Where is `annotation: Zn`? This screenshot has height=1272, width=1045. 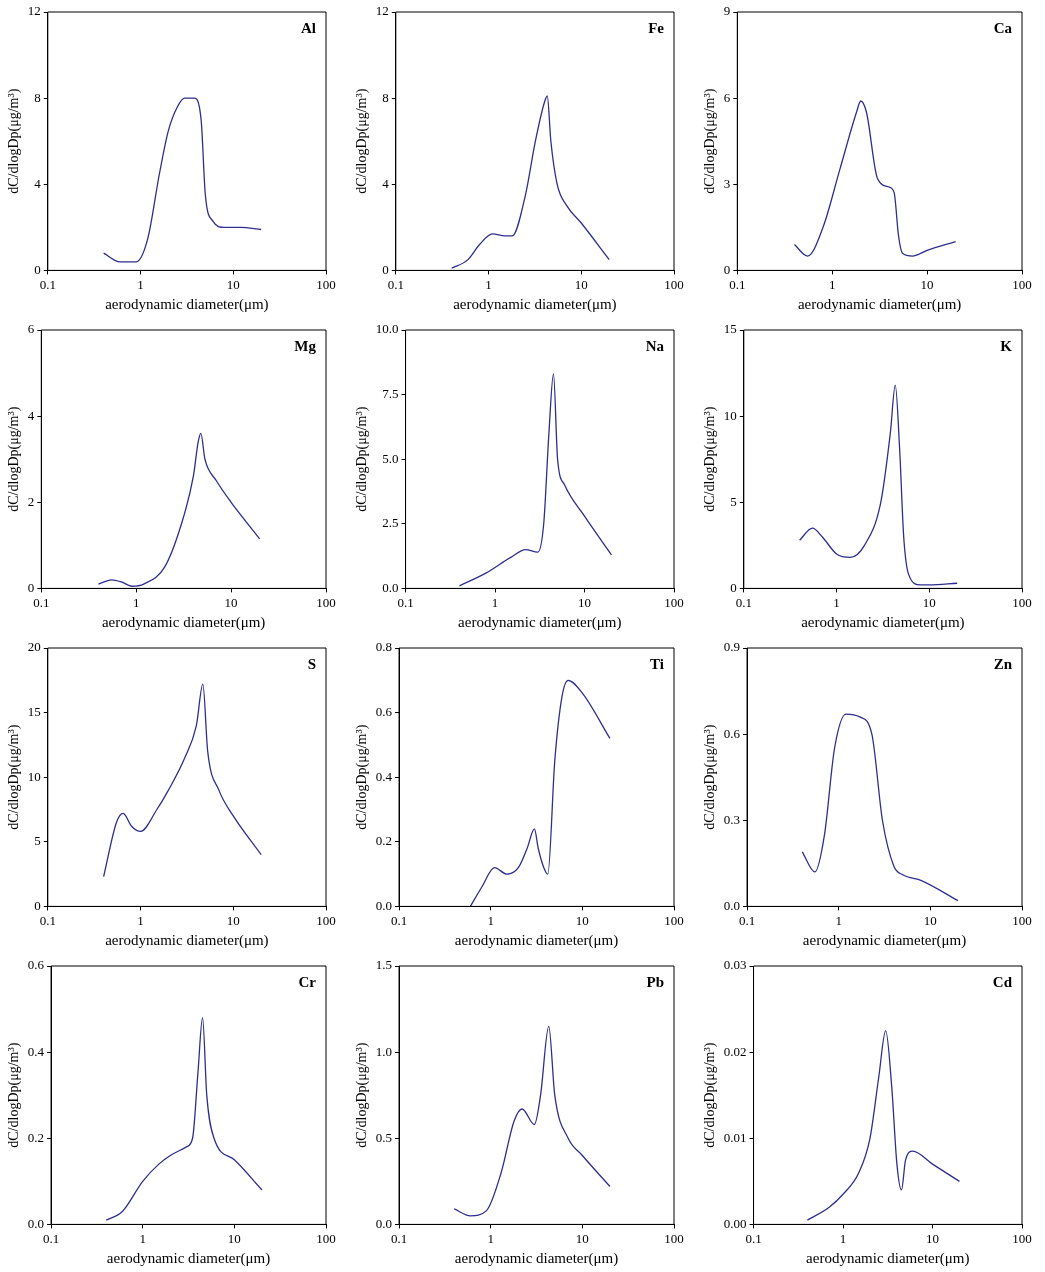 annotation: Zn is located at coordinates (1003, 664).